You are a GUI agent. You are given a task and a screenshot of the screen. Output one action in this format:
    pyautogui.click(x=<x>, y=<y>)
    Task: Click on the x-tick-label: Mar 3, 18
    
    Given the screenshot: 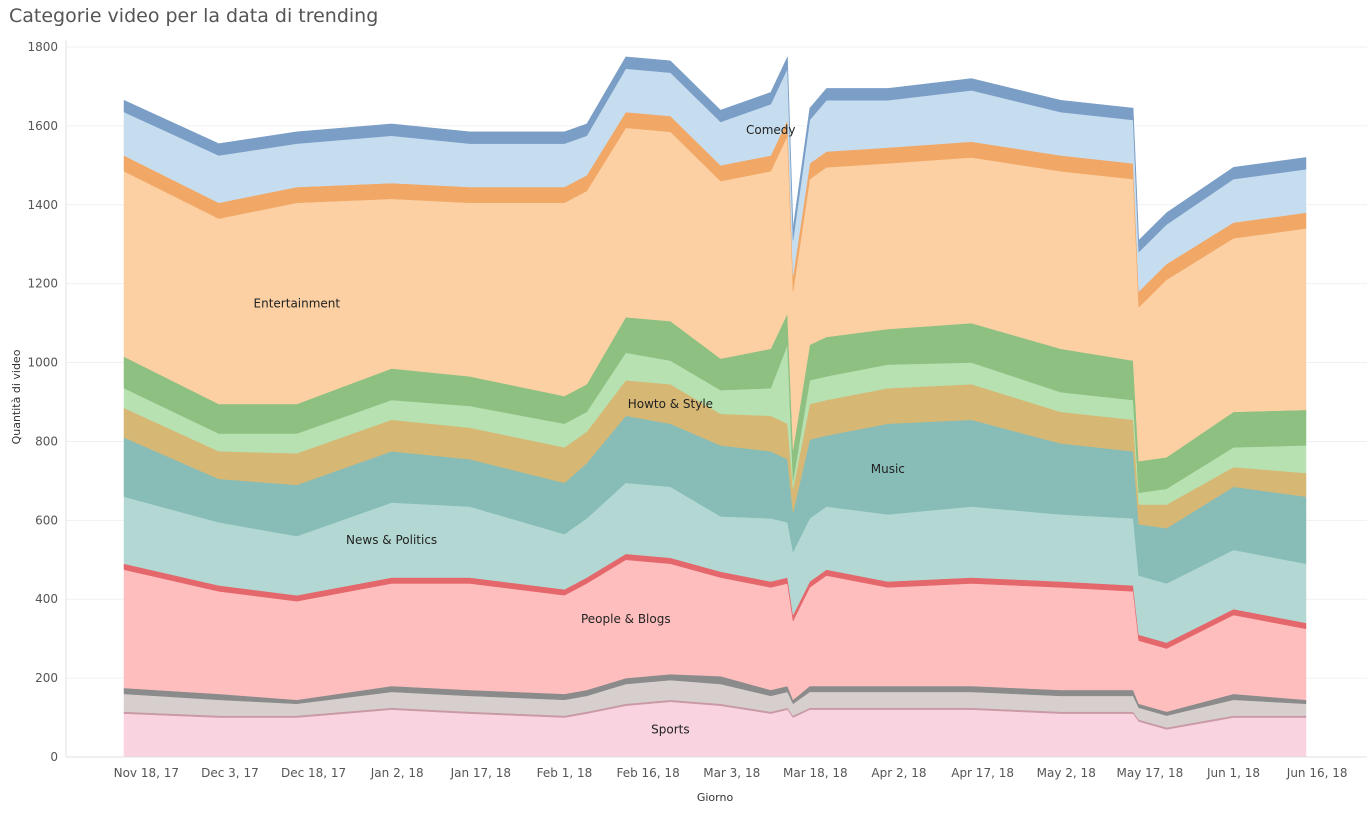 What is the action you would take?
    pyautogui.click(x=731, y=773)
    